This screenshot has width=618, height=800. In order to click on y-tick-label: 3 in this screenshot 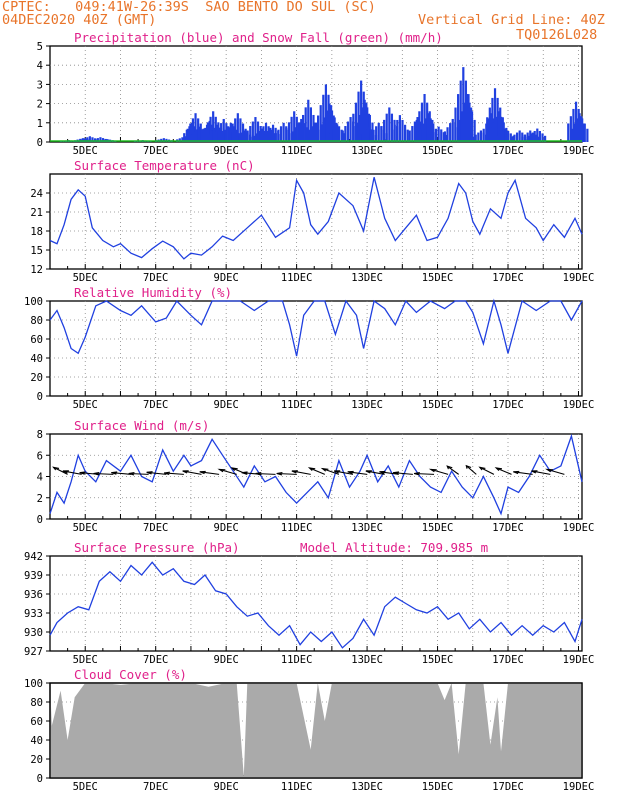, I will do `click(40, 85)`.